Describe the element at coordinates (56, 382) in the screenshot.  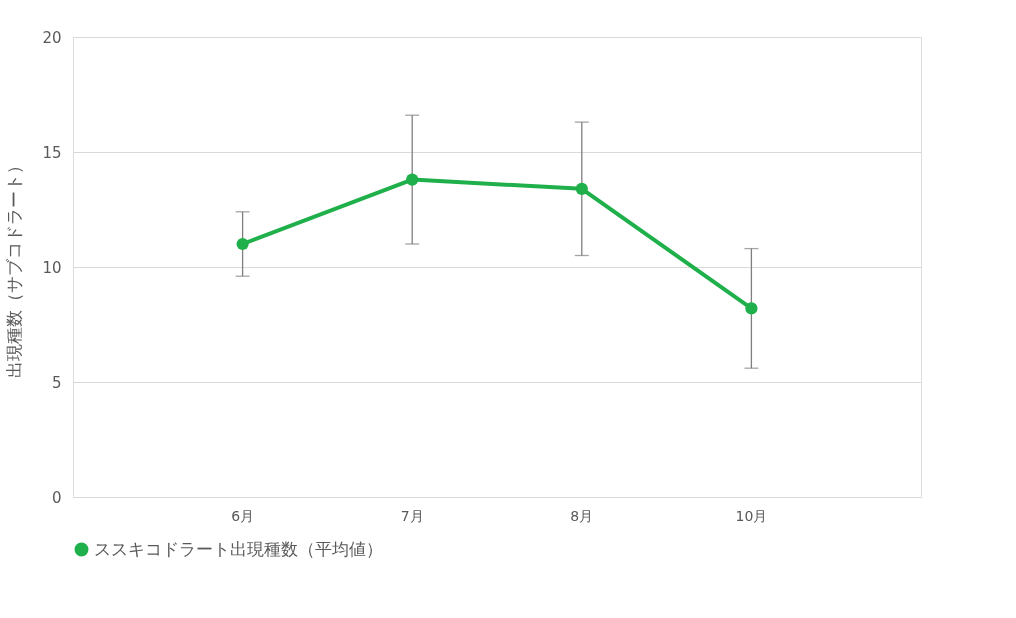
I see `y-tick-label: 5` at that location.